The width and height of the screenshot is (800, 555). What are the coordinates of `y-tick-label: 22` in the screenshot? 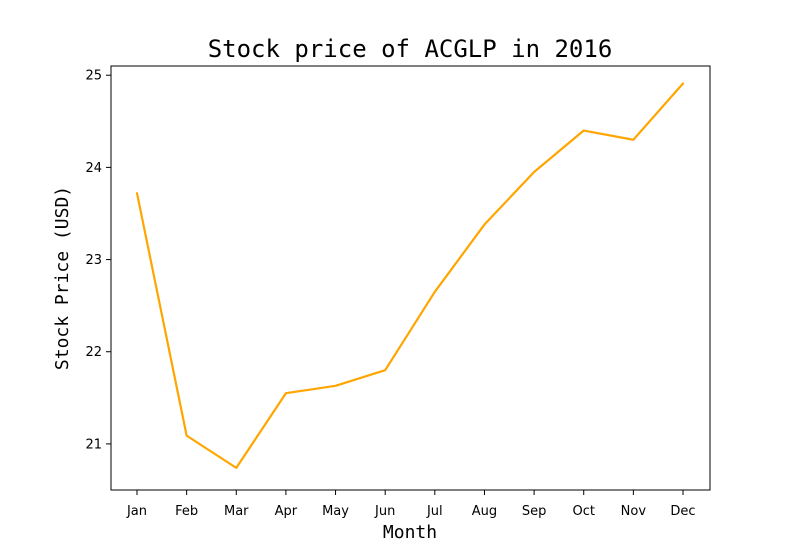 It's located at (93, 352).